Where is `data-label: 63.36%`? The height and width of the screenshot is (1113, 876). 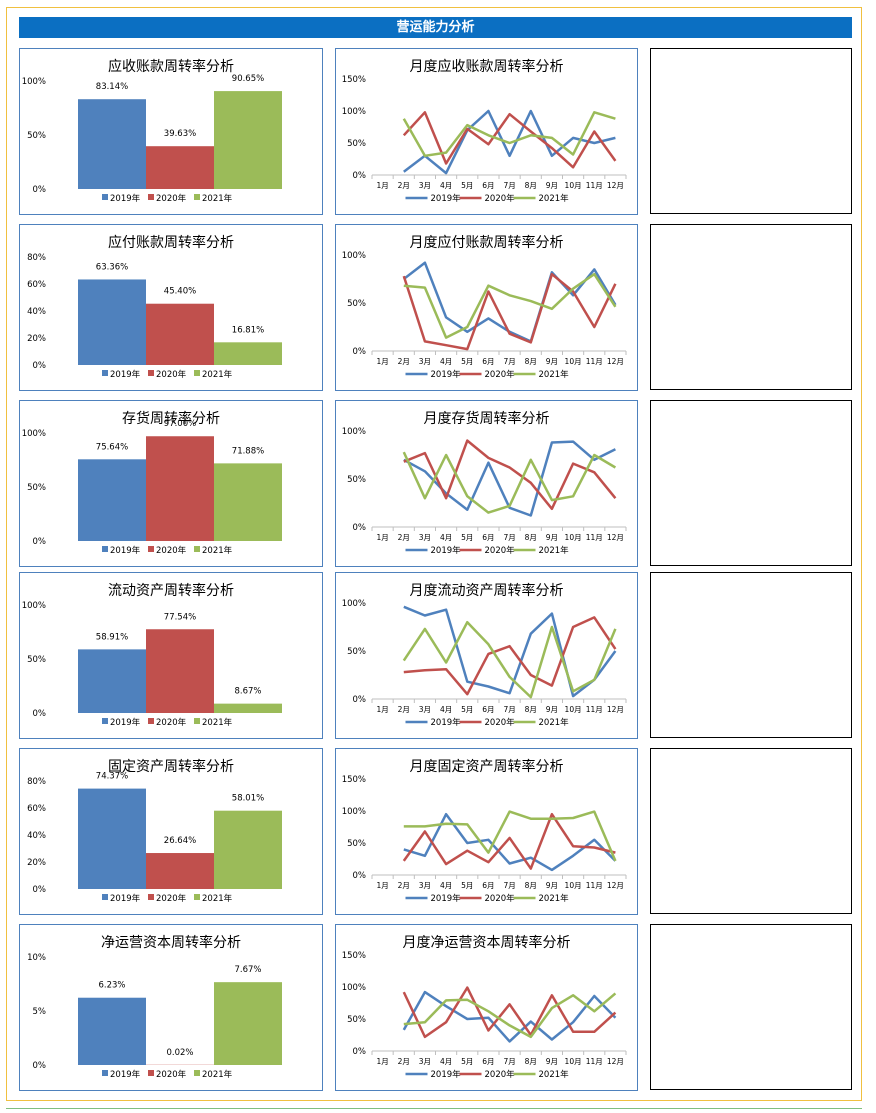
data-label: 63.36% is located at coordinates (112, 267).